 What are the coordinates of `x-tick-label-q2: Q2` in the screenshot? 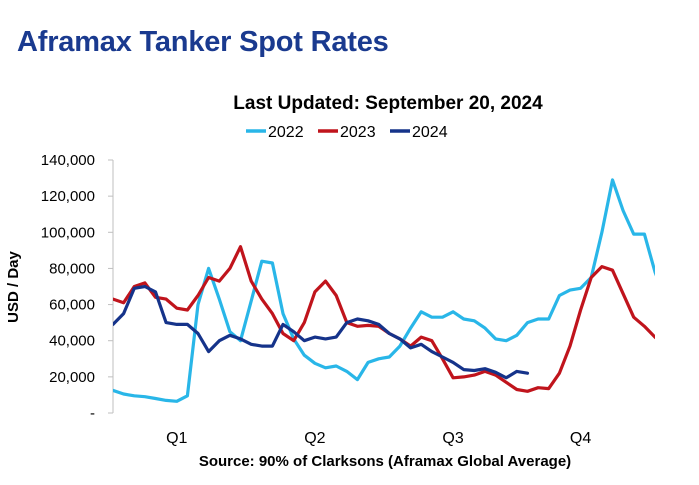 It's located at (314, 438).